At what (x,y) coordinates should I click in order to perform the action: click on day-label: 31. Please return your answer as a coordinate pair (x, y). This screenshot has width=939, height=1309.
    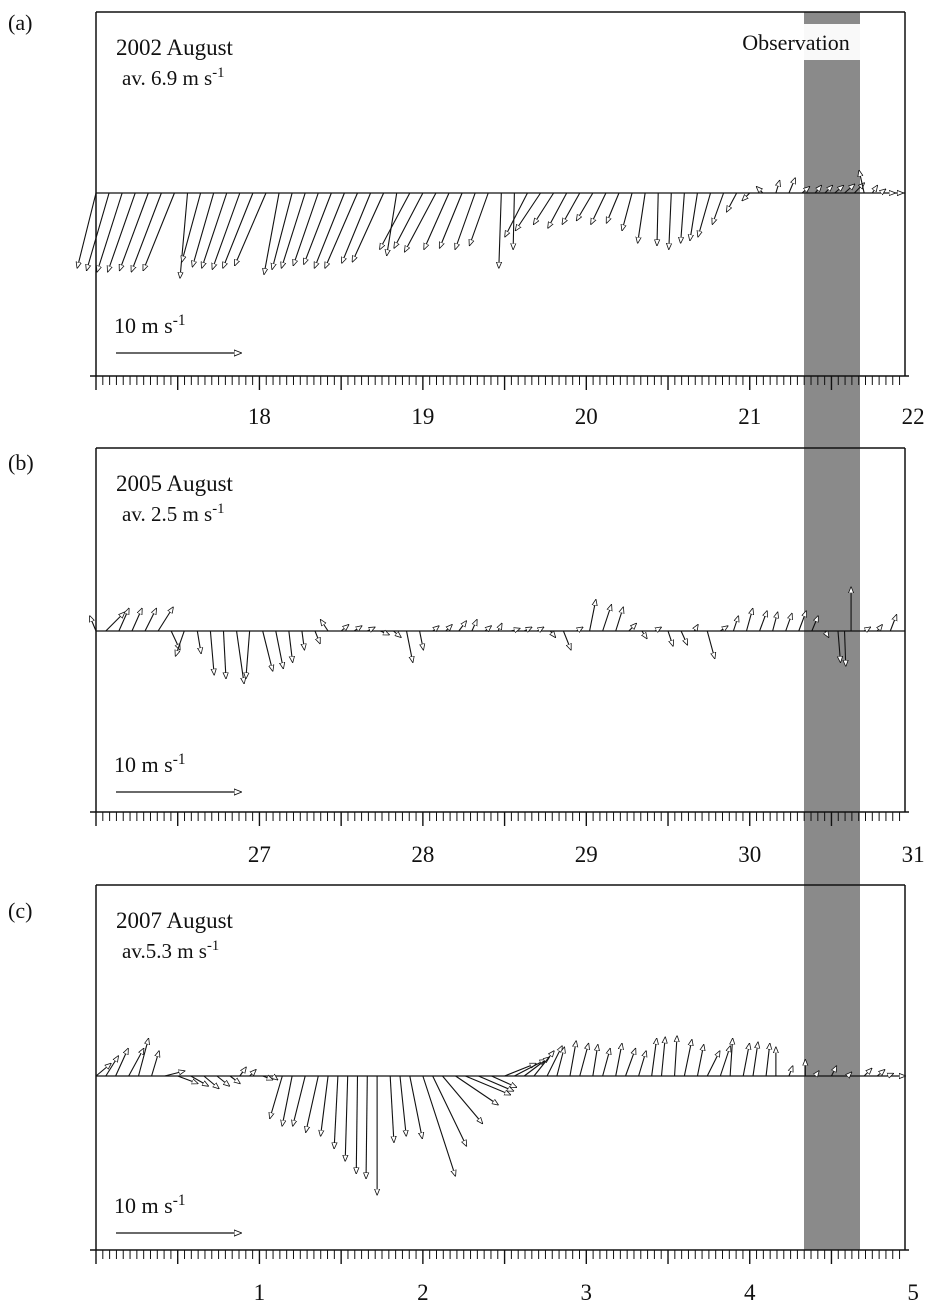
    Looking at the image, I should click on (913, 854).